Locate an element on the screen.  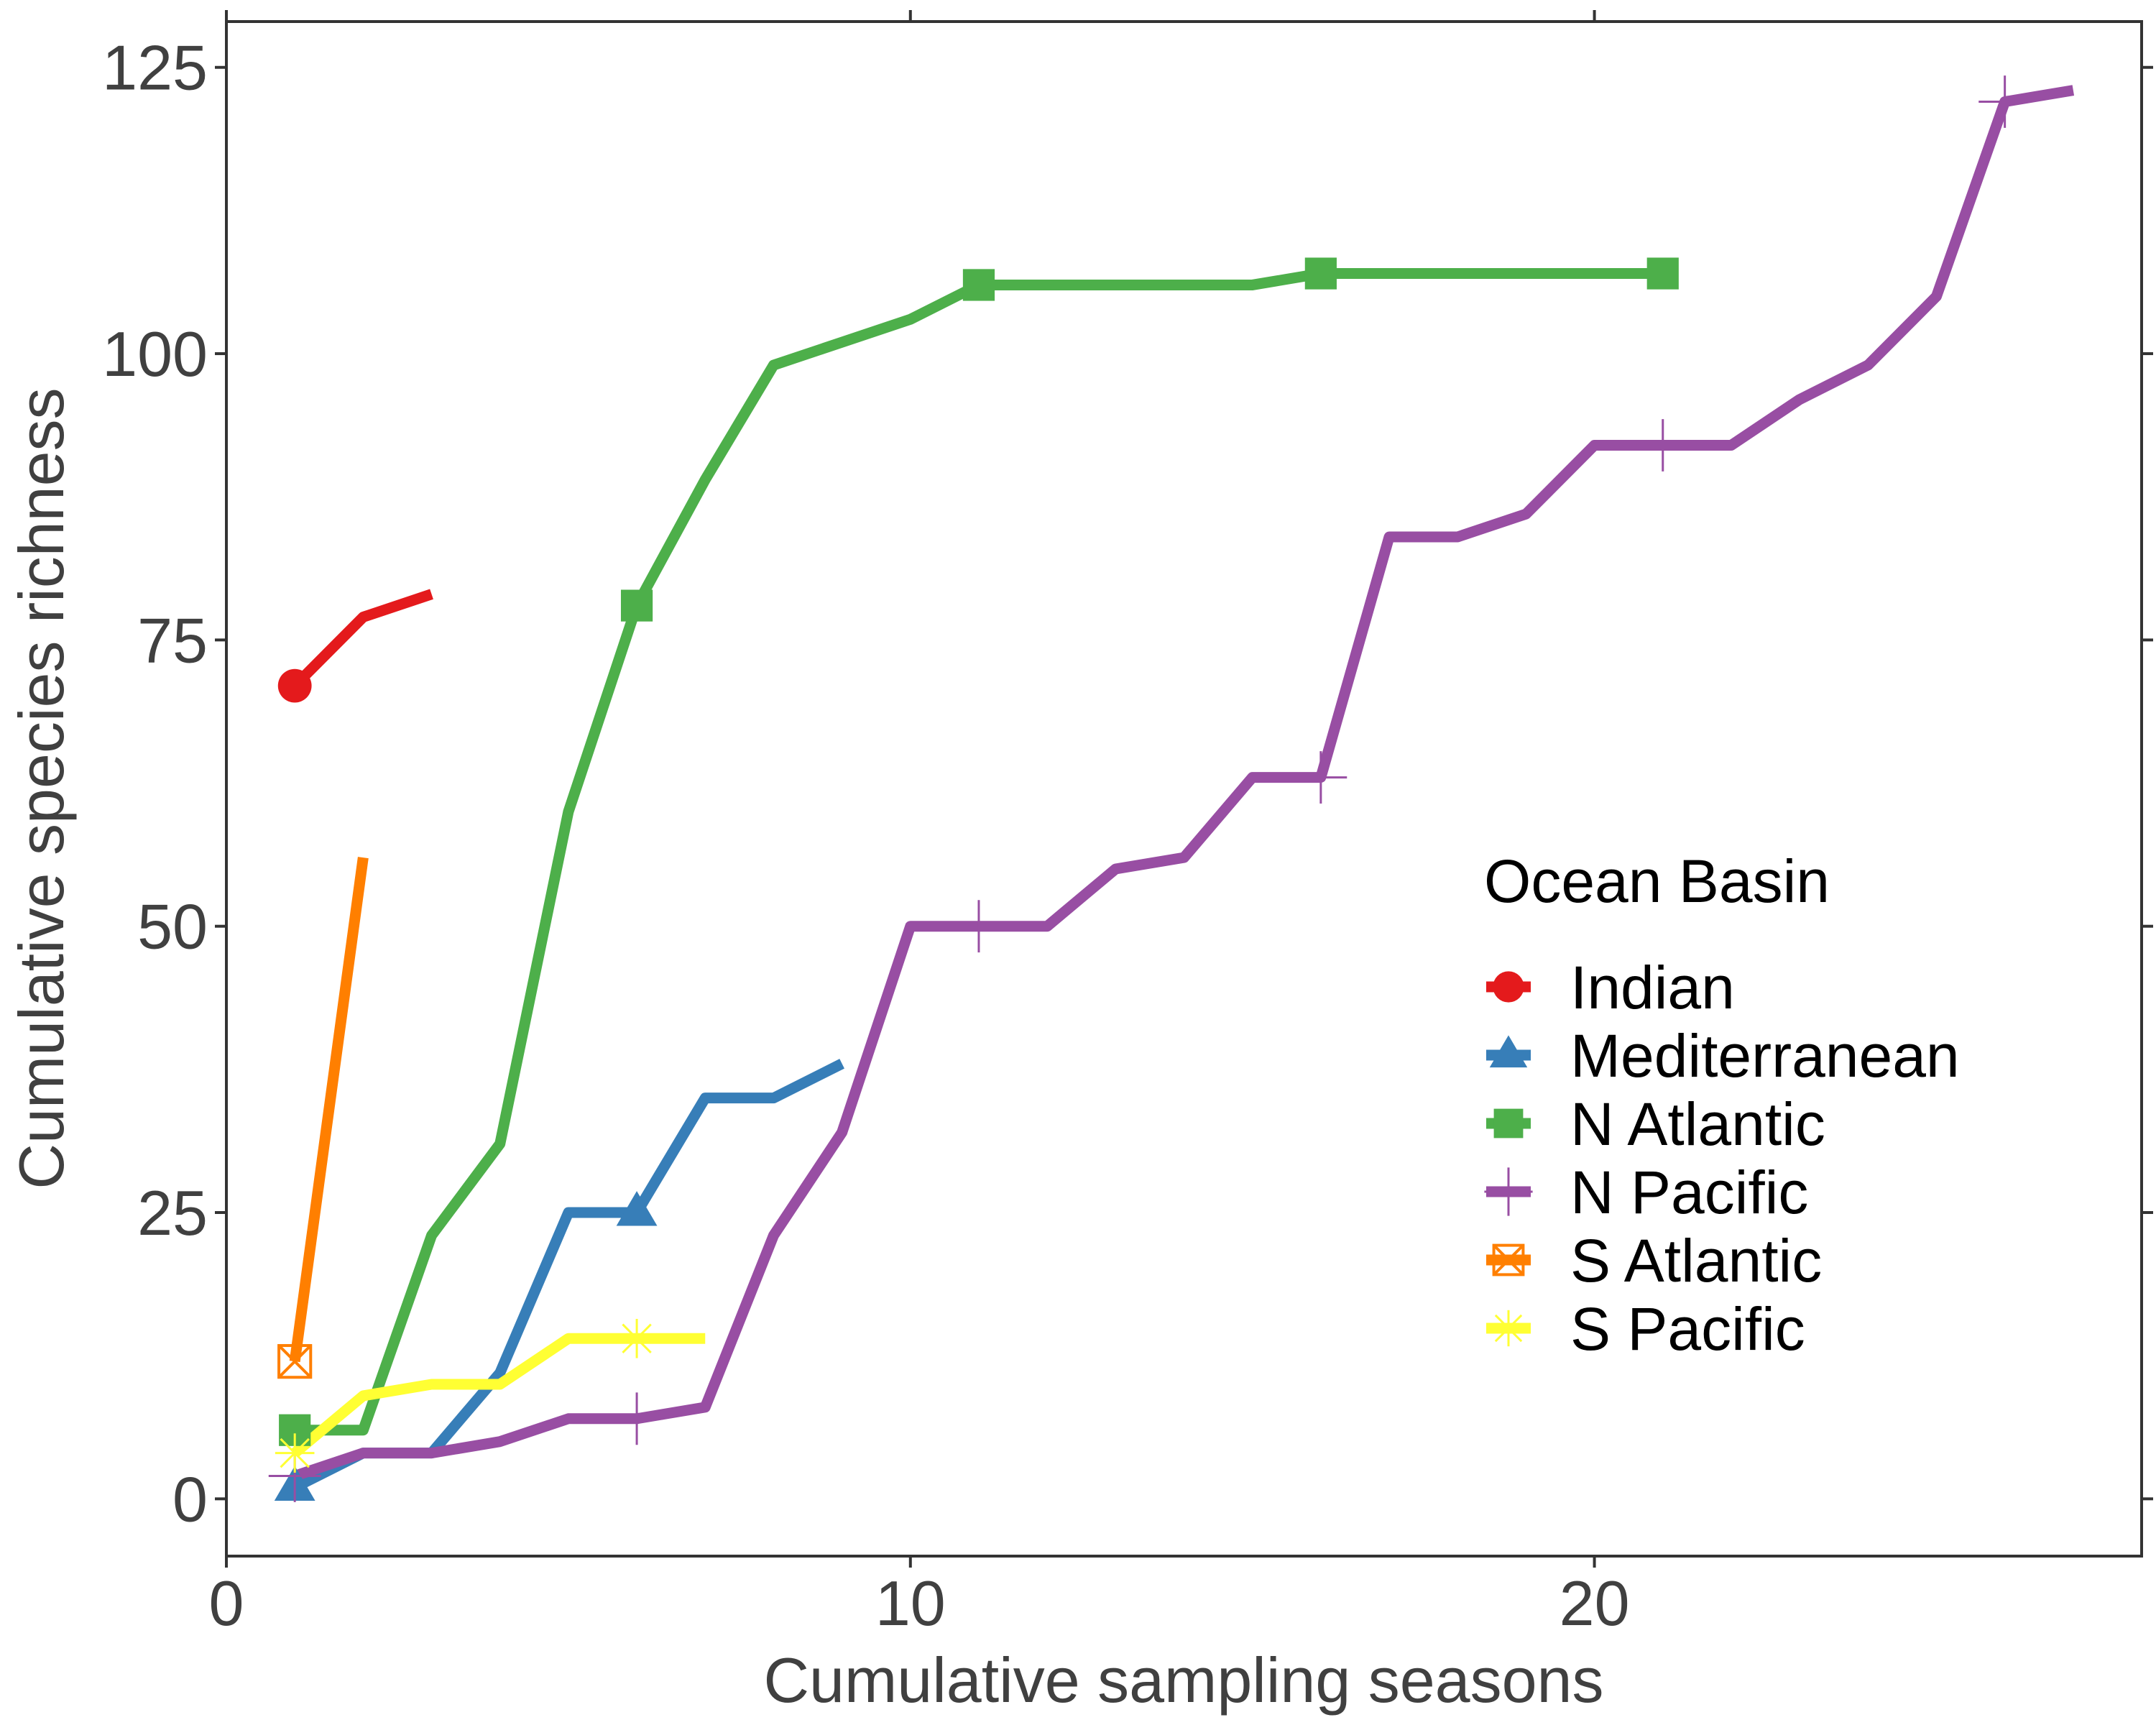
y-tick-label: 100 is located at coordinates (155, 354).